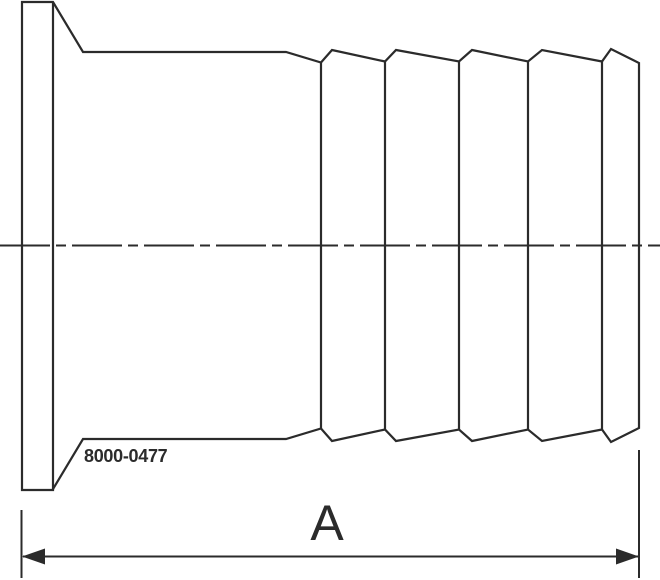 Image resolution: width=660 pixels, height=580 pixels. I want to click on part-number-label: 8000-0477, so click(126, 456).